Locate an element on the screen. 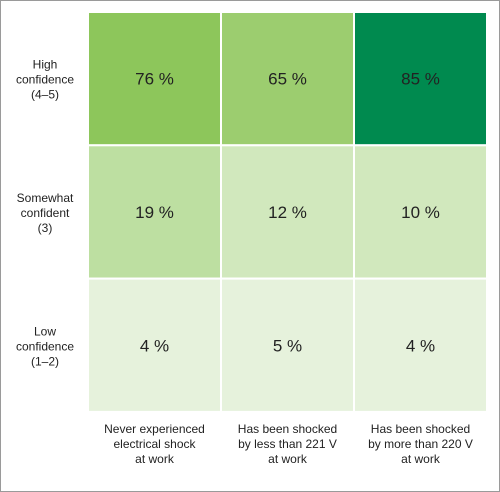 Image resolution: width=500 pixels, height=492 pixels. column-label-c2-line0: Has been shocked is located at coordinates (420, 429).